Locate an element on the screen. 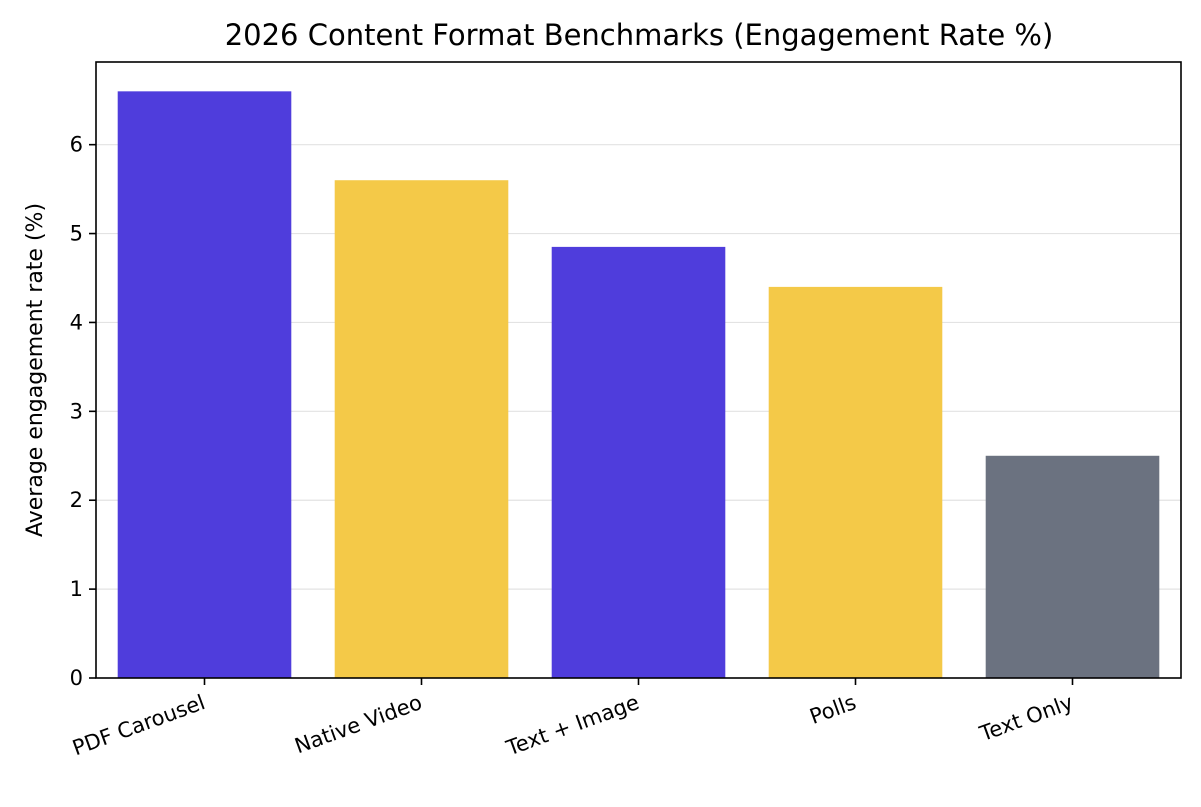  y-tick-label-5: 5 is located at coordinates (76, 234).